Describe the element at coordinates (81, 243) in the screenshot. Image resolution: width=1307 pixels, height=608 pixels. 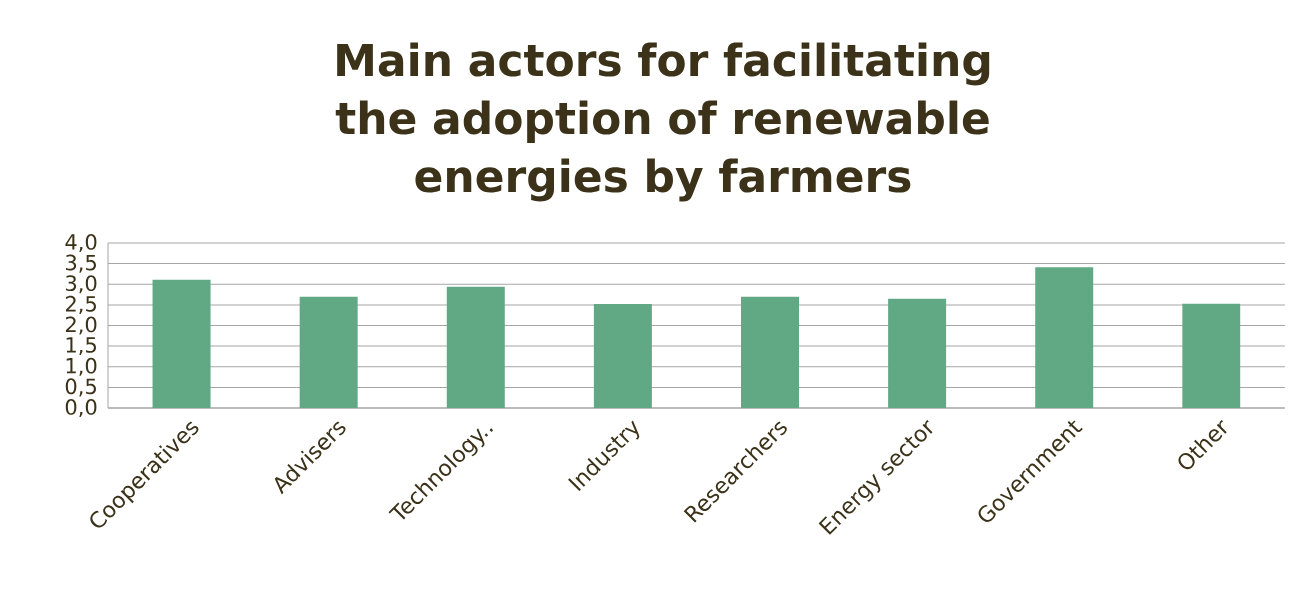
I see `y-tick-label: 4,0` at that location.